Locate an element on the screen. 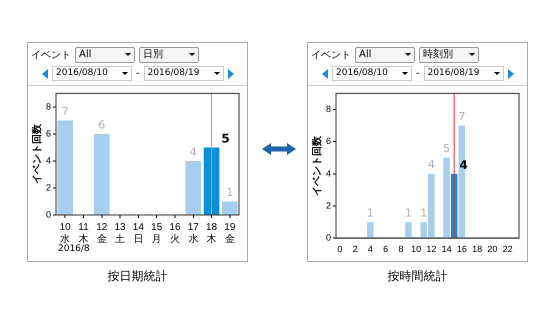  x-tick-label: 16 is located at coordinates (461, 249).